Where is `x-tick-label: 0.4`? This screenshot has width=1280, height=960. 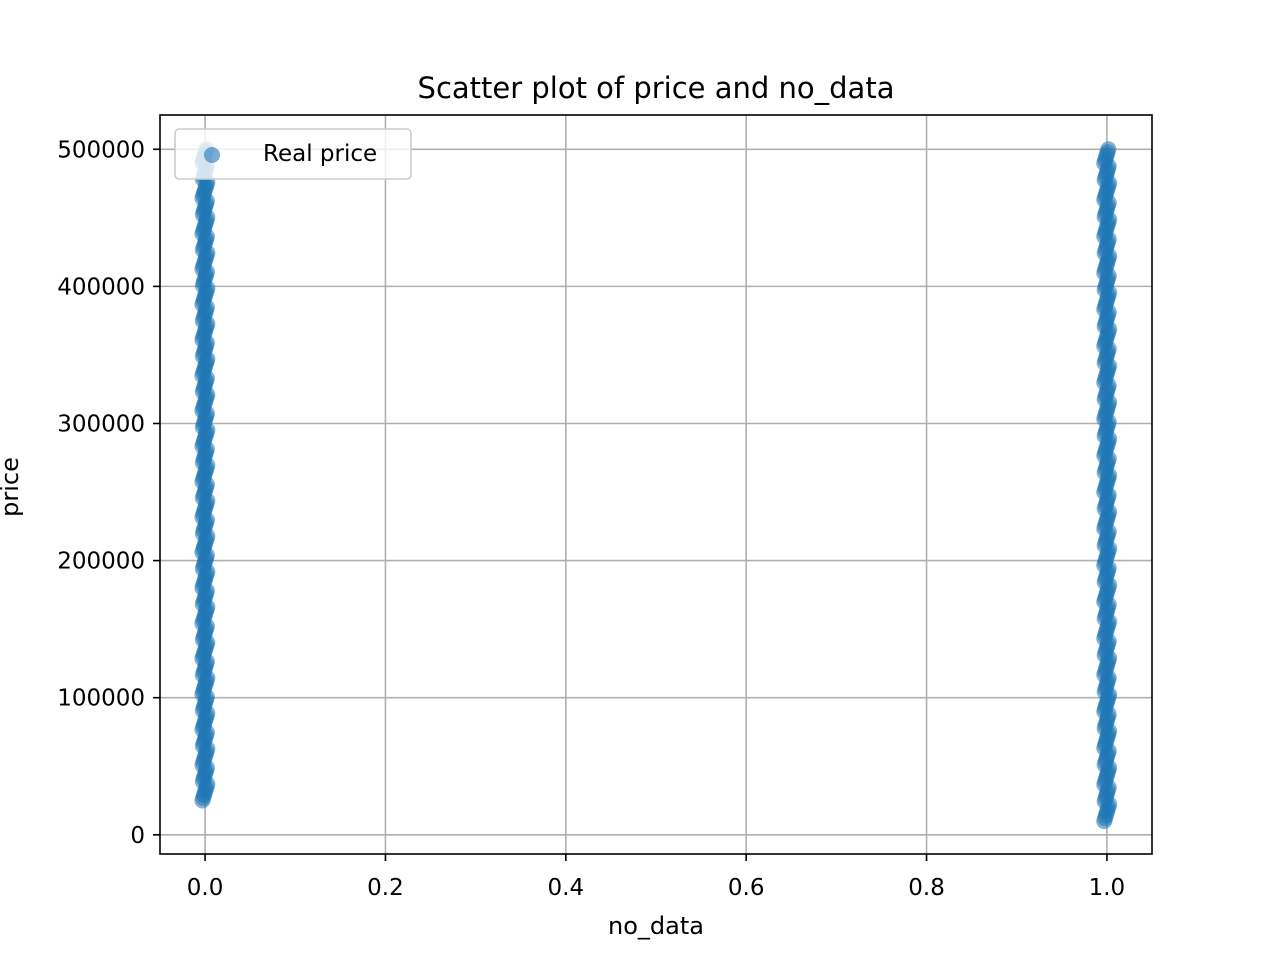
x-tick-label: 0.4 is located at coordinates (566, 888).